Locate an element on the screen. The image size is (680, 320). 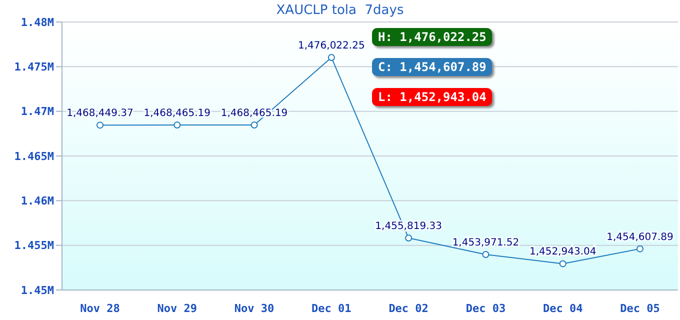
price-badge: C: 1,454,607.89 is located at coordinates (432, 67).